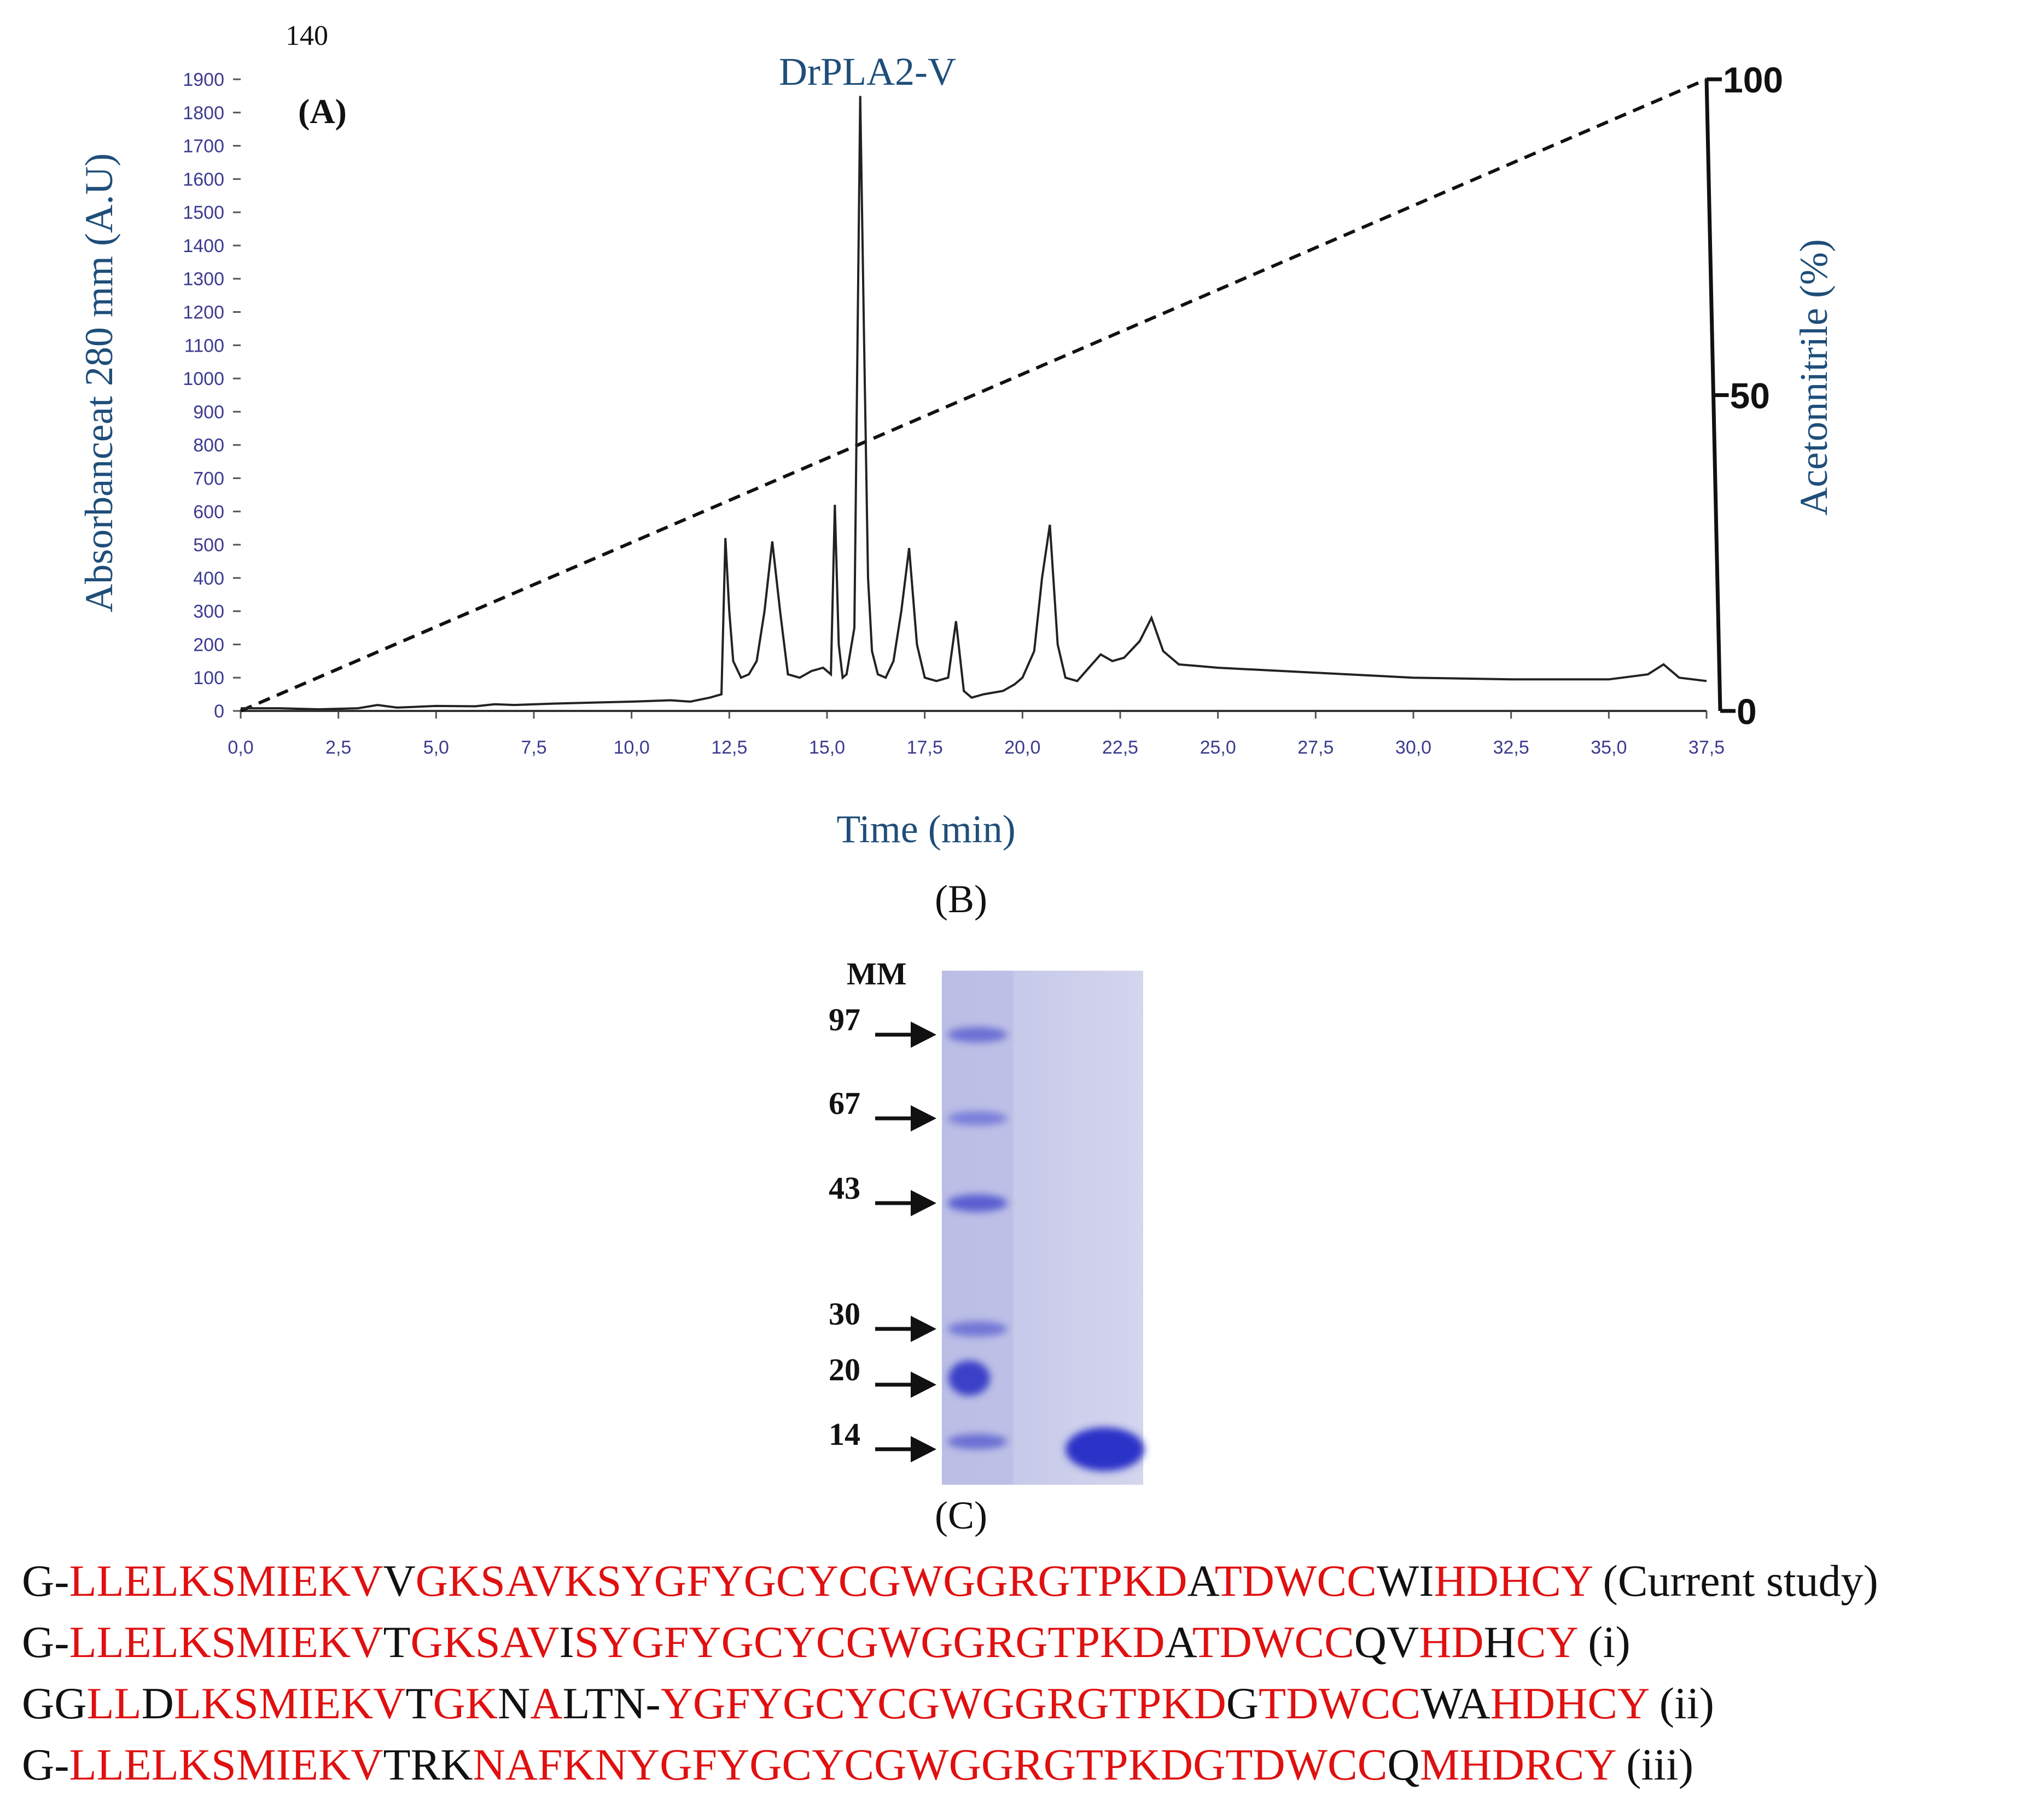 This screenshot has height=1820, width=2032. Describe the element at coordinates (844, 1434) in the screenshot. I see `gel-marker-label: 14` at that location.